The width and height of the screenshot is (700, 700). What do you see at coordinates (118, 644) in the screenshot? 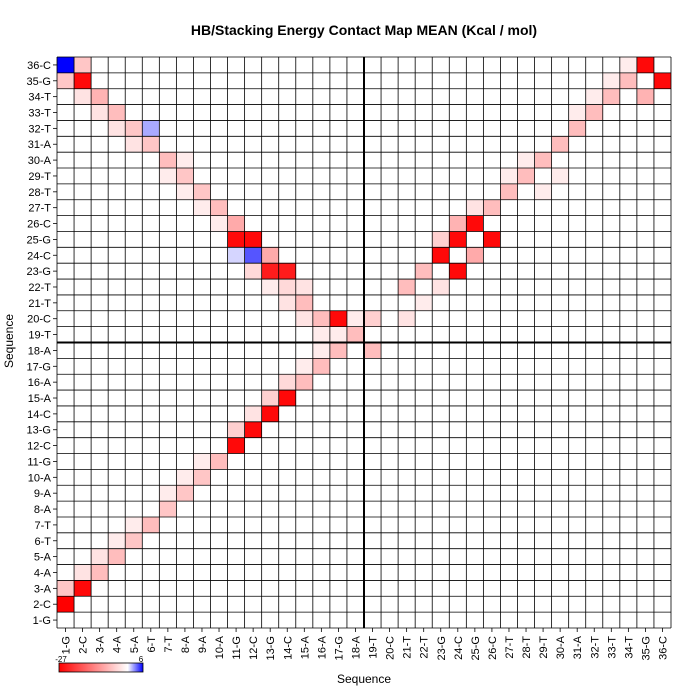
I see `x-tick-label: 4-A` at bounding box center [118, 644].